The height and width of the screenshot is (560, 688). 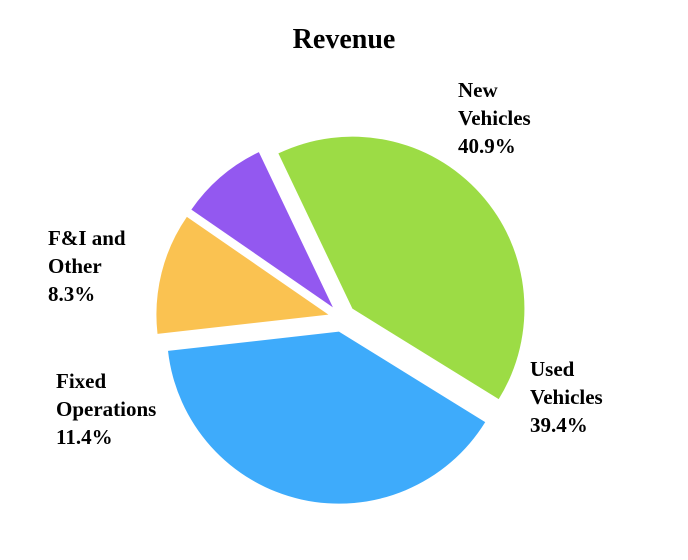 What do you see at coordinates (72, 294) in the screenshot?
I see `slice-percent: 8.3%` at bounding box center [72, 294].